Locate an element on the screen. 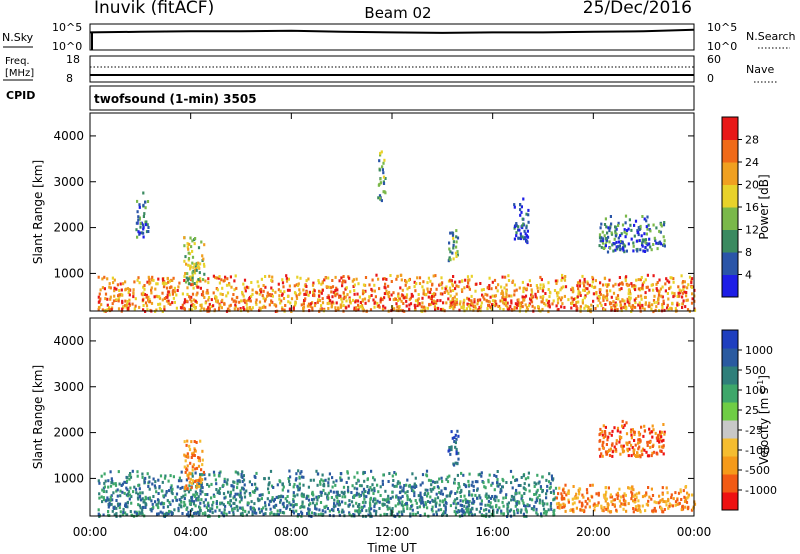 The width and height of the screenshot is (800, 554). power-colorbar-tick-label: 4 is located at coordinates (748, 275).